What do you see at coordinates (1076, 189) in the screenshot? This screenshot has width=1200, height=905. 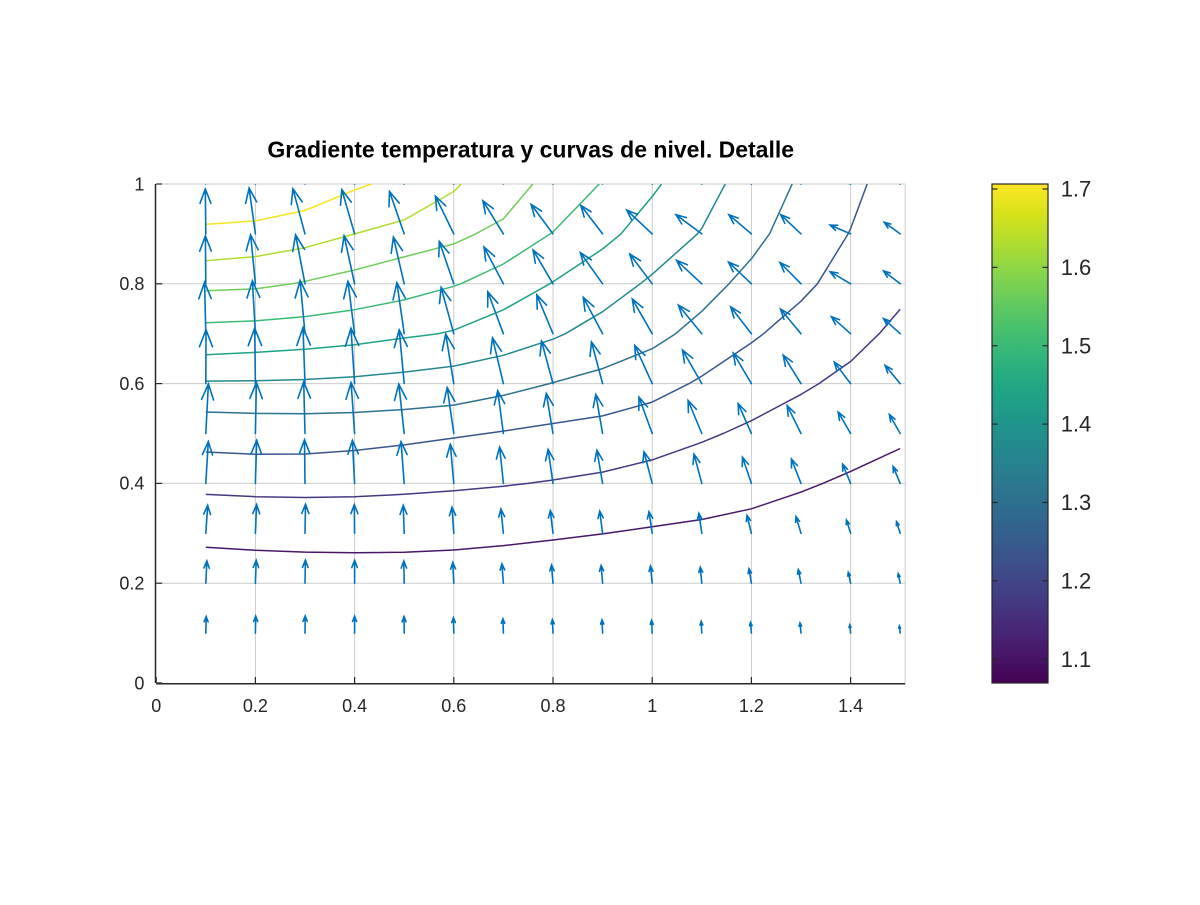 I see `svg-text: 1.7` at bounding box center [1076, 189].